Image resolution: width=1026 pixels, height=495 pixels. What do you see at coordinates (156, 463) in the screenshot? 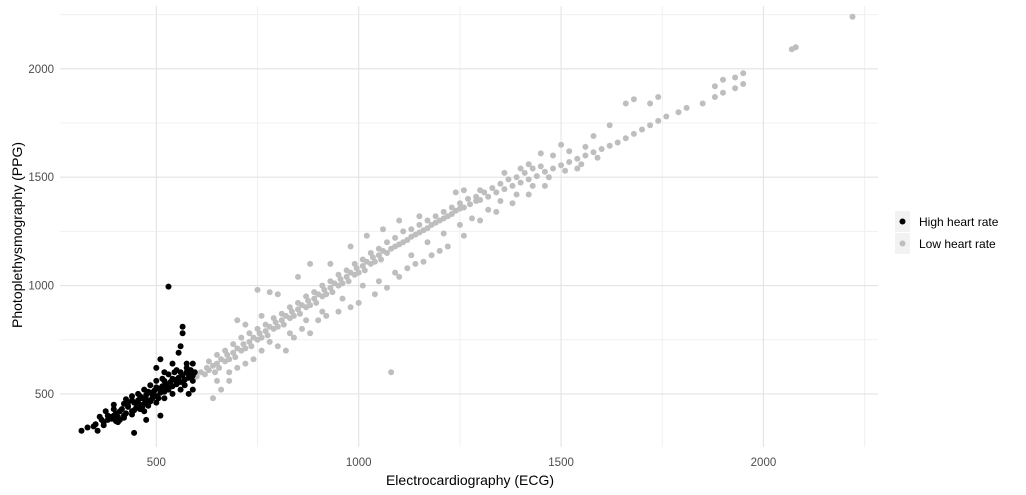
I see `x-tick-label: 500` at bounding box center [156, 463].